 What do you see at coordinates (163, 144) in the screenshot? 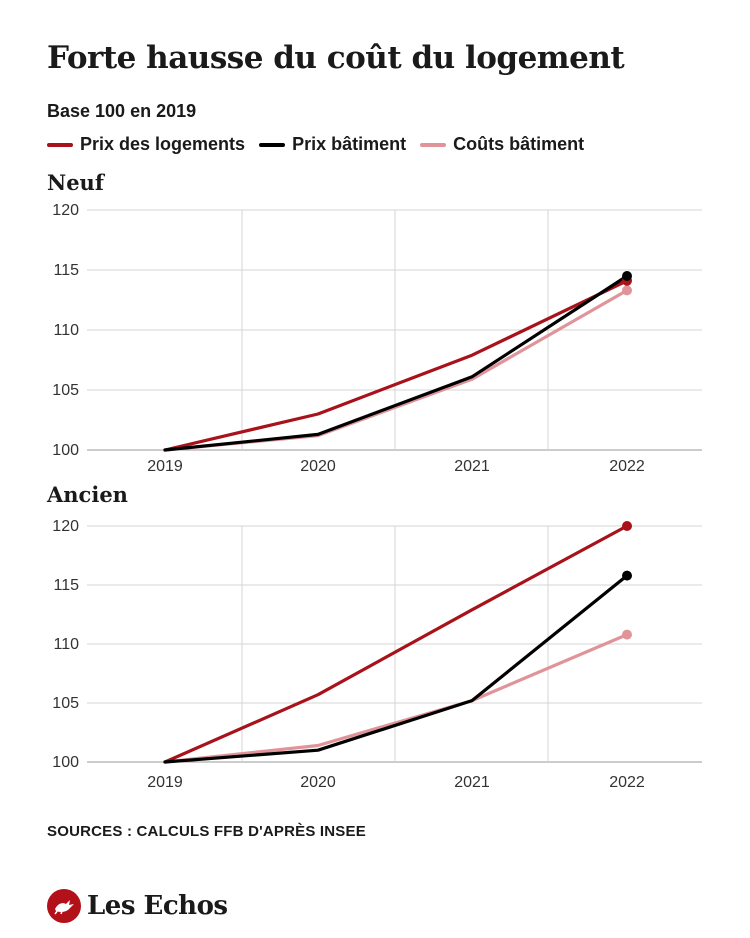
I see `legend-label: Prix des logements` at bounding box center [163, 144].